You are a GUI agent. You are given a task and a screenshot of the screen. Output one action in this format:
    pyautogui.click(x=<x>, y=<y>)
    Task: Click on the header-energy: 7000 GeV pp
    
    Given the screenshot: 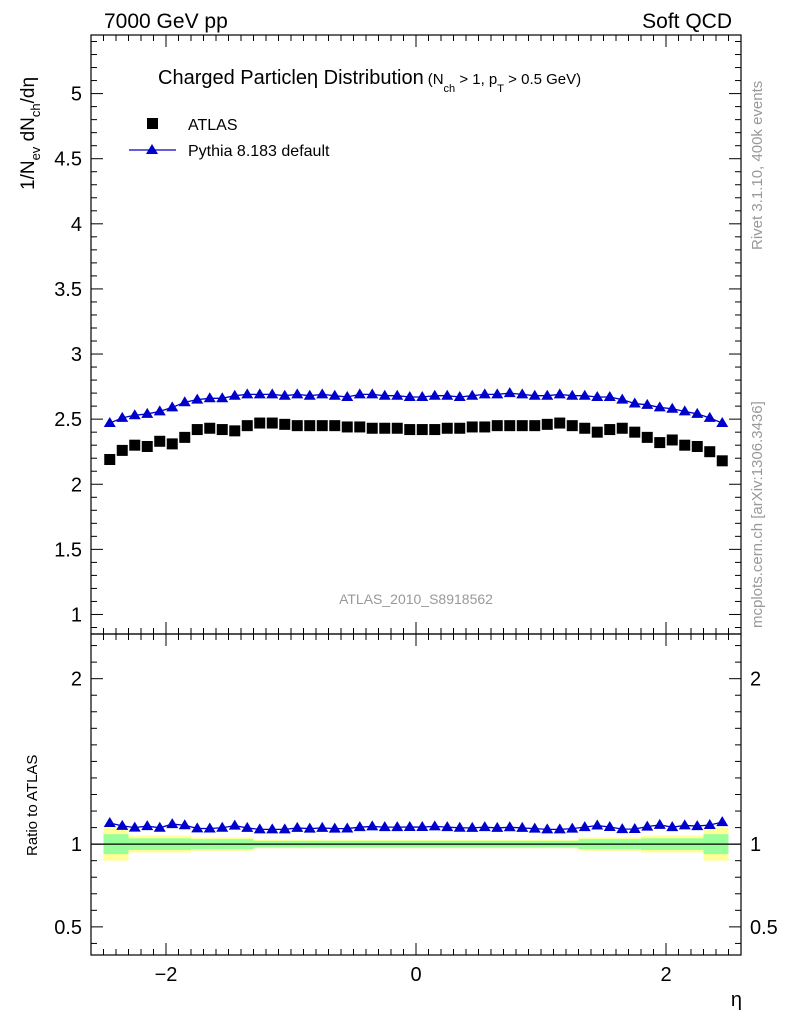 What is the action you would take?
    pyautogui.click(x=166, y=21)
    